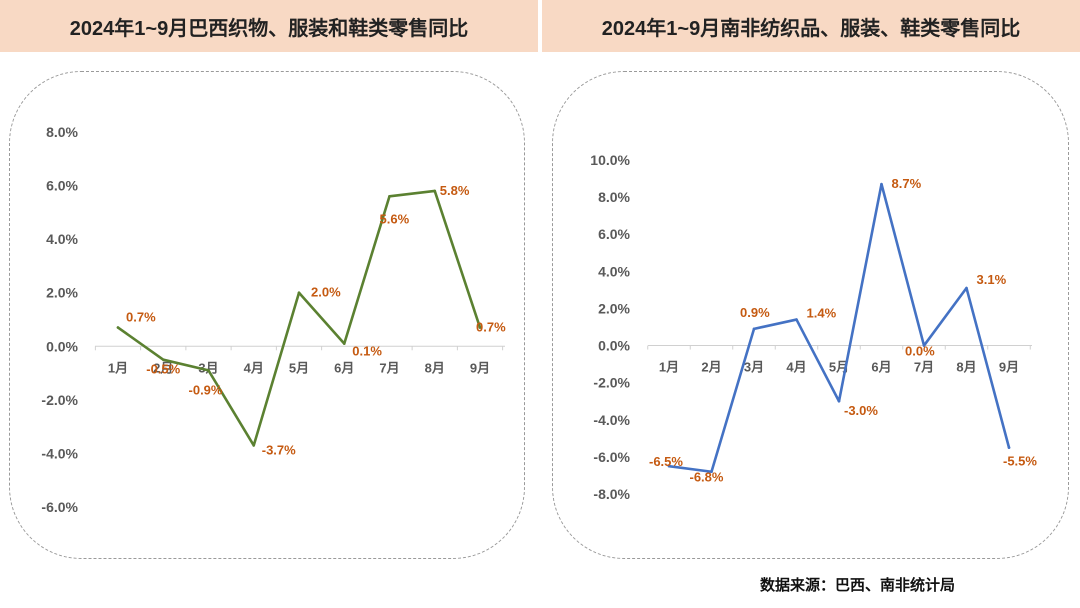  I want to click on brazil-xtick-label: 3月, so click(208, 367).